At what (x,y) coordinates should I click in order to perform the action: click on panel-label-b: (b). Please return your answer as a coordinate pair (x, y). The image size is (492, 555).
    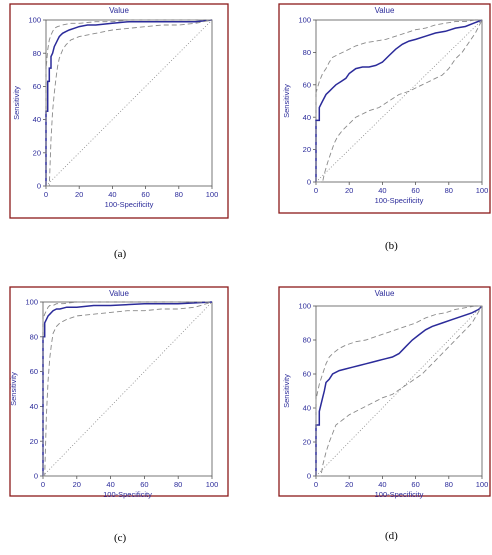
    Looking at the image, I should click on (391, 246).